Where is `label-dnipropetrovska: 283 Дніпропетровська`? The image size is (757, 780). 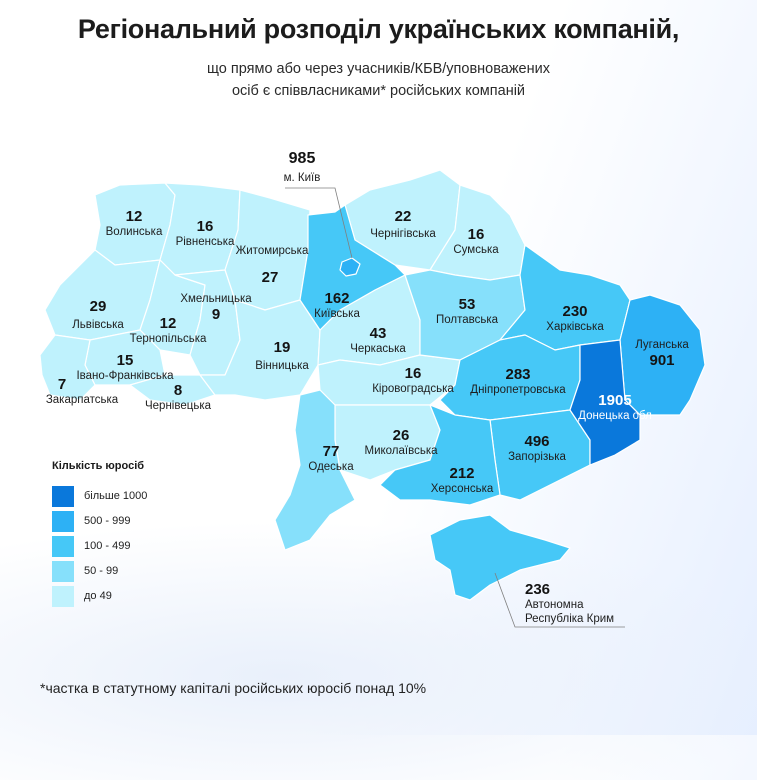 label-dnipropetrovska: 283 Дніпропетровська is located at coordinates (518, 381).